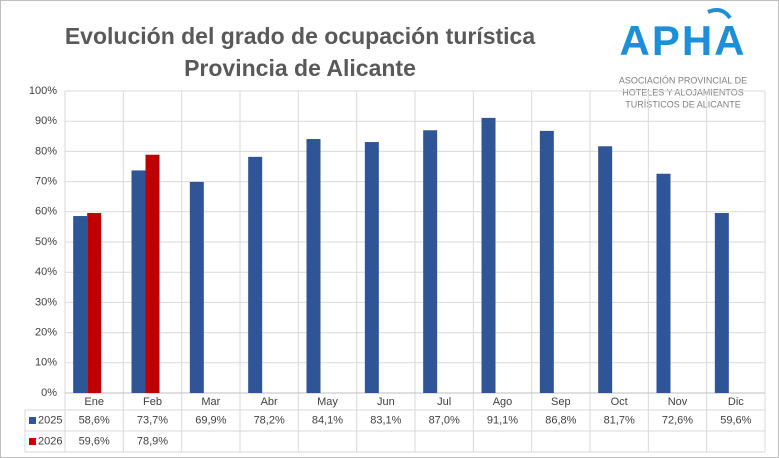 This screenshot has width=779, height=458. Describe the element at coordinates (50, 441) in the screenshot. I see `legend-label: 2026` at that location.